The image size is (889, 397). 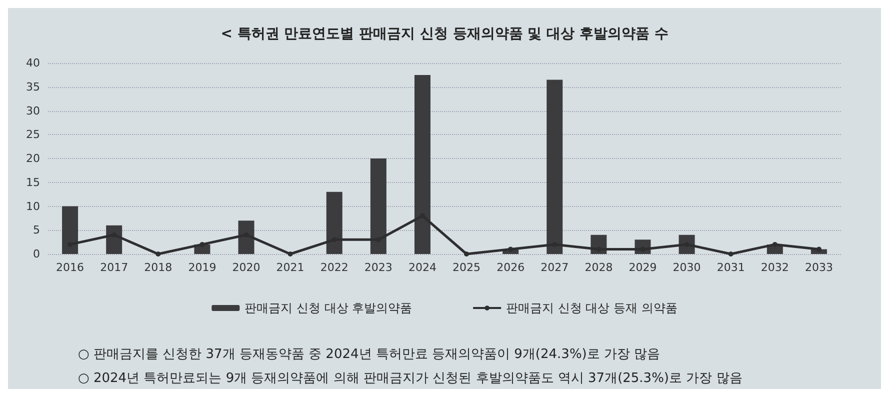 I want to click on y-tick-label: 5, so click(x=36, y=230).